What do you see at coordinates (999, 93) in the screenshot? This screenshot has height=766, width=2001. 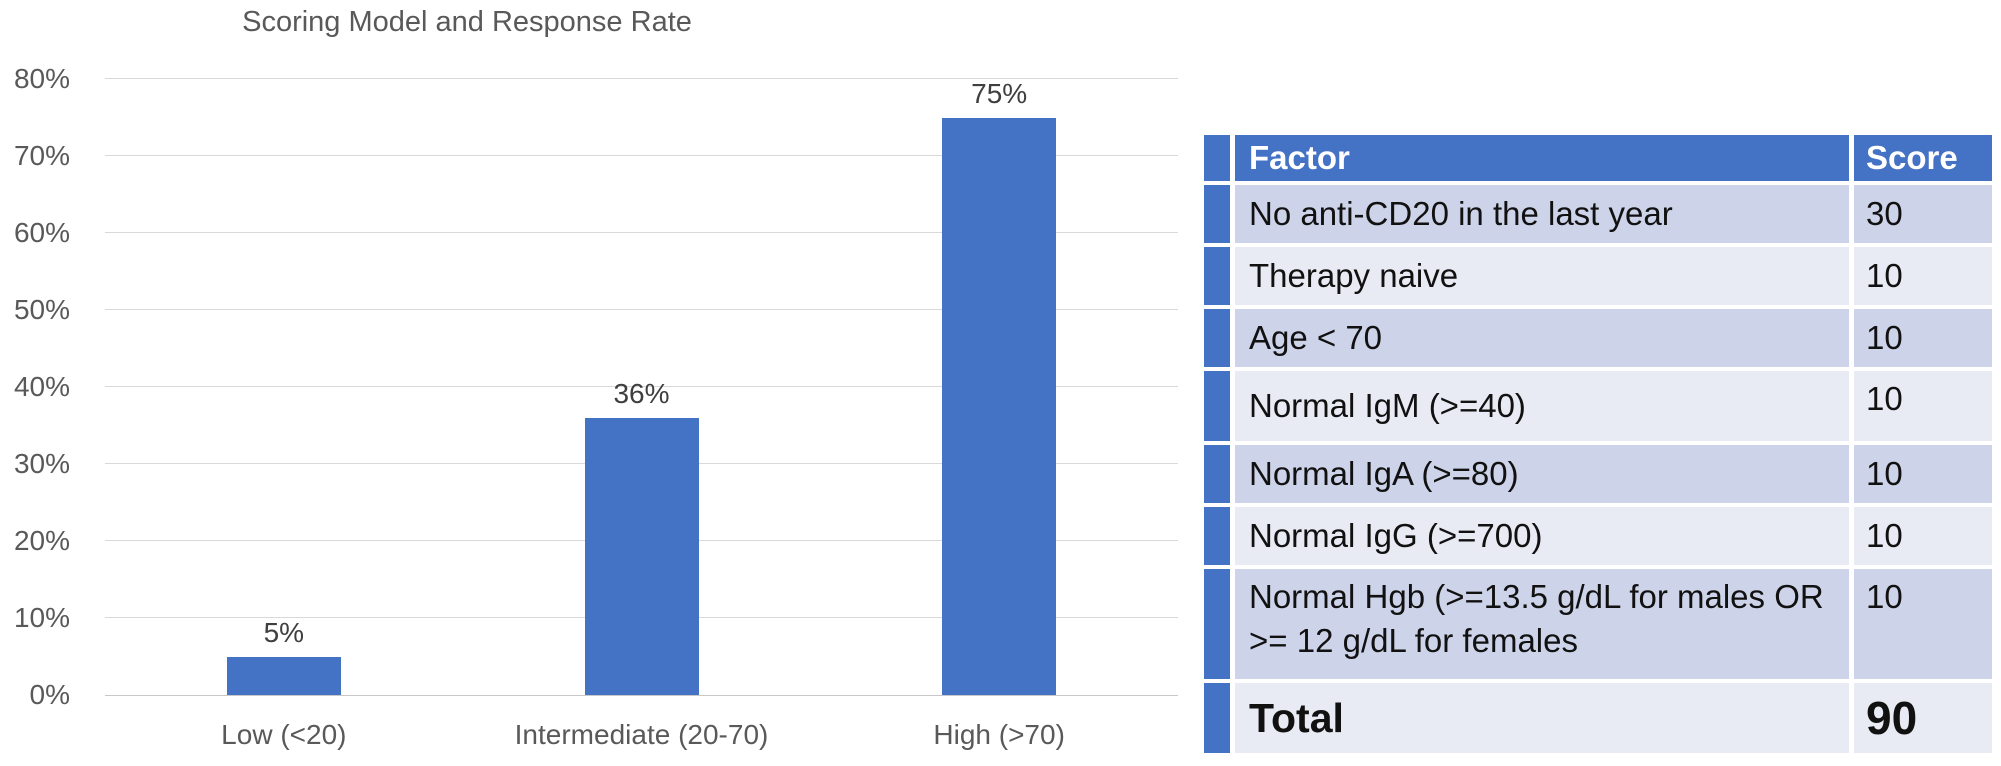 I see `bar-value-label: 75%` at bounding box center [999, 93].